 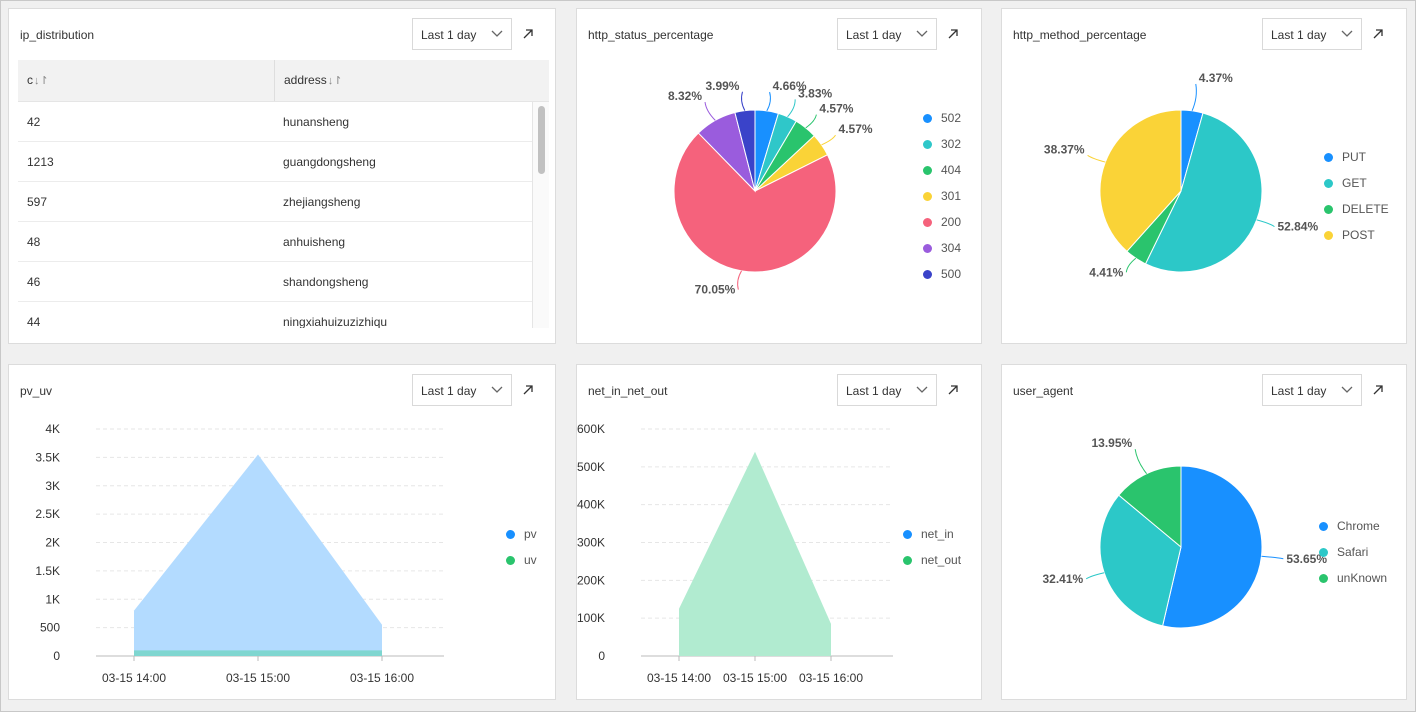 I want to click on y-tick-label: 3K, so click(x=52, y=486).